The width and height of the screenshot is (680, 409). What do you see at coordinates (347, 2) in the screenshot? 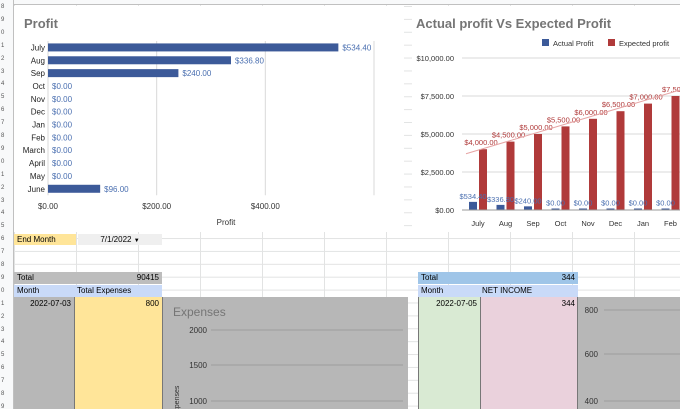
I see `column-header-strip` at bounding box center [347, 2].